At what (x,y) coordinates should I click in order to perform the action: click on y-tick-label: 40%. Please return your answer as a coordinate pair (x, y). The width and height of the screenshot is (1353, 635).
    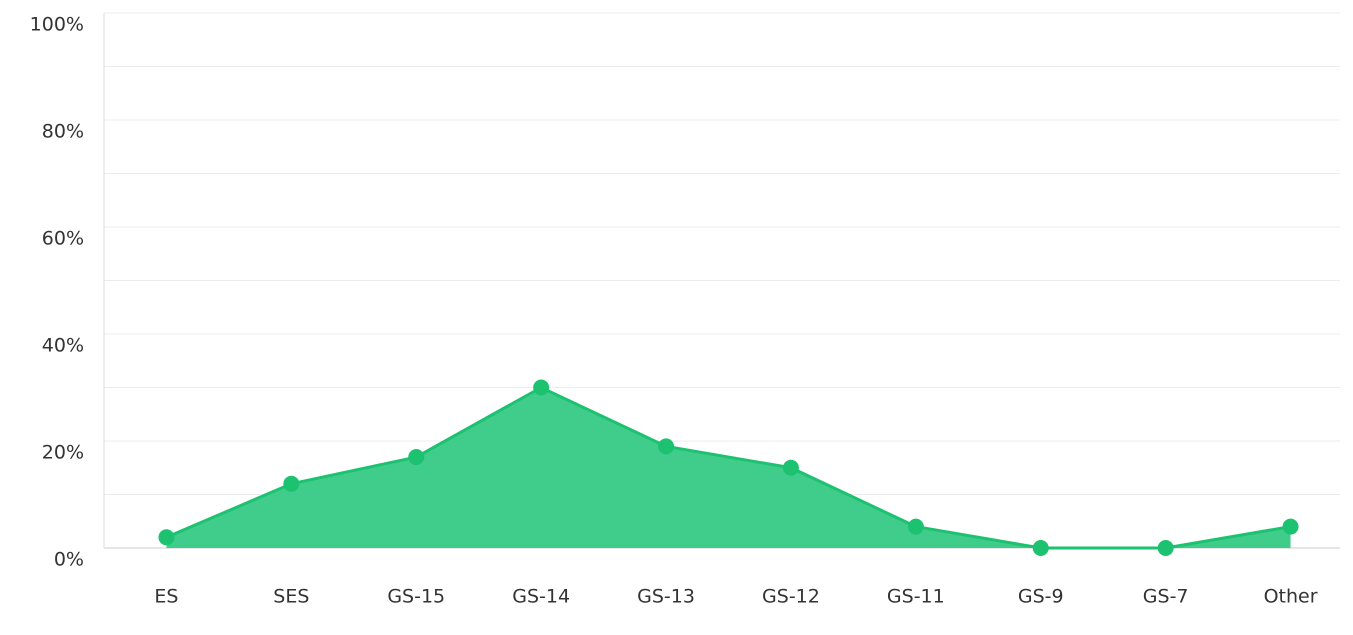
    Looking at the image, I should click on (63, 346).